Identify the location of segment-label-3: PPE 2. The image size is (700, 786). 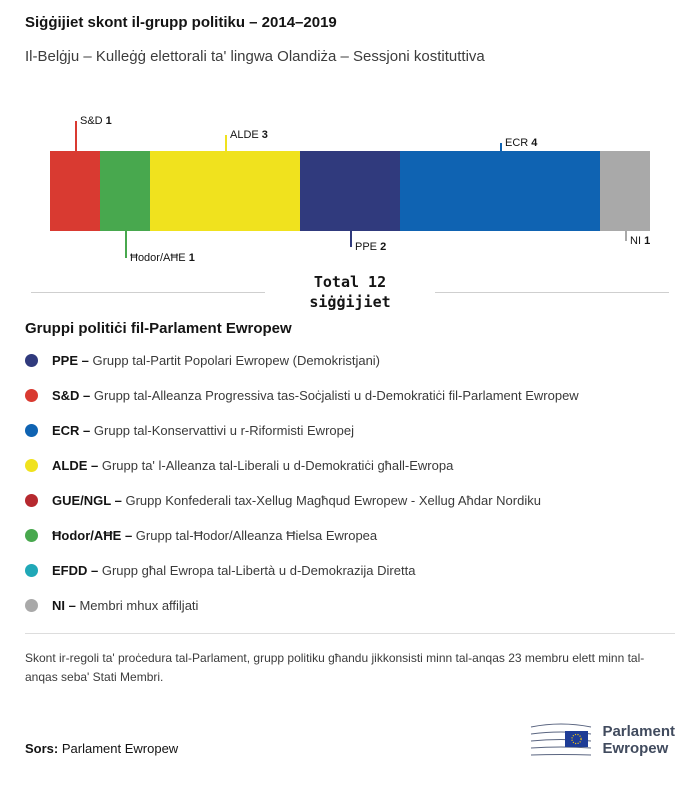
(371, 247).